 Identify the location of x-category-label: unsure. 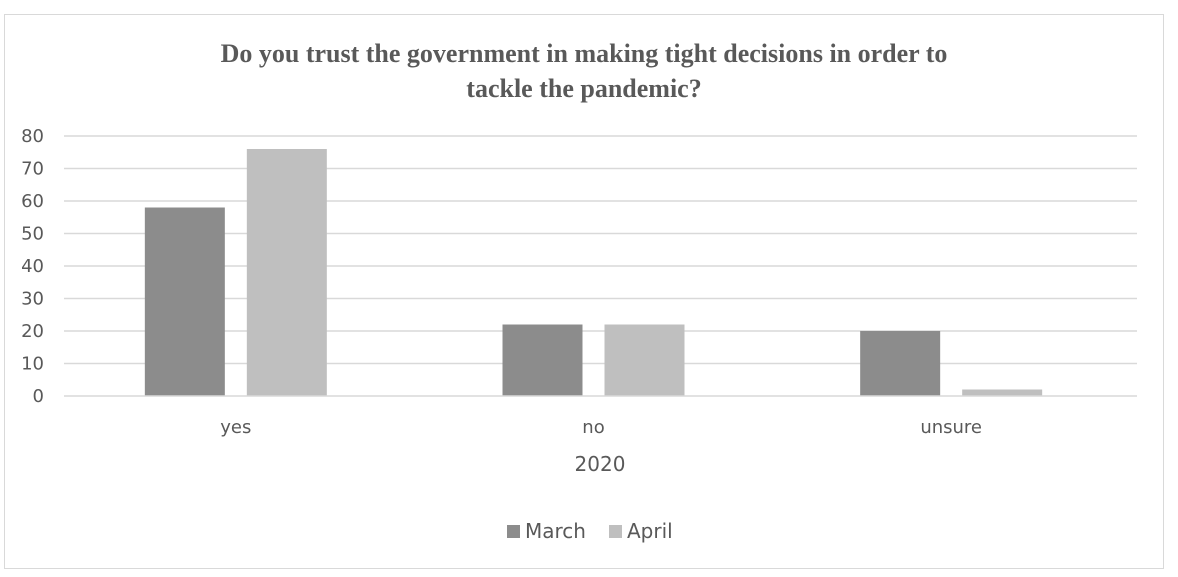
(951, 427).